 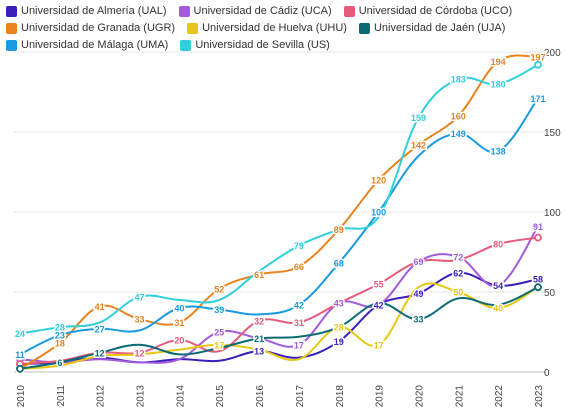 I want to click on y-tick-label: 0, so click(x=547, y=373).